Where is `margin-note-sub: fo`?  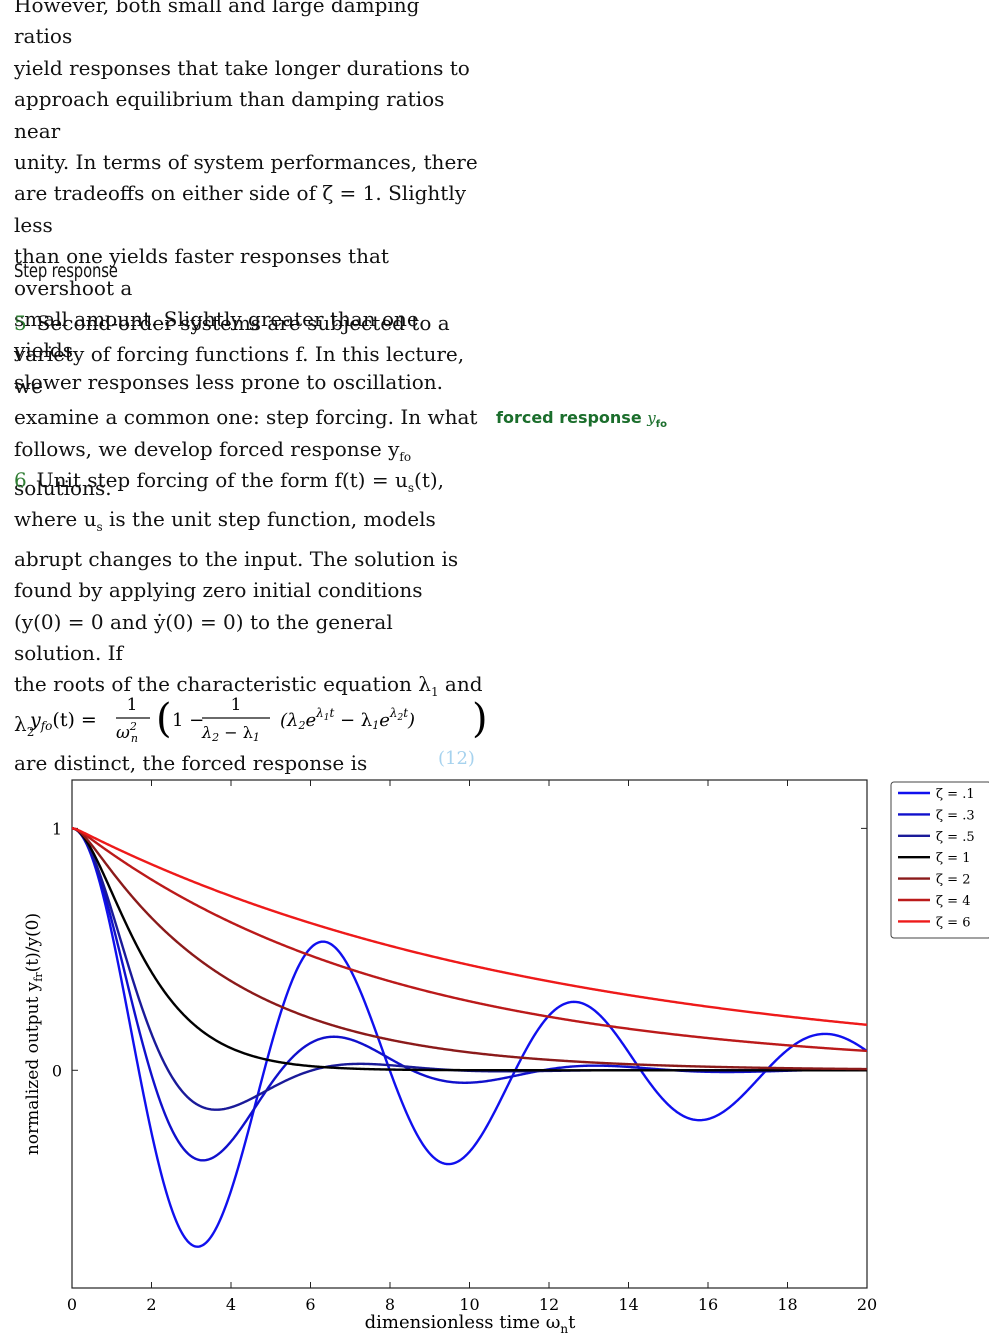
margin-note-sub: fo is located at coordinates (661, 424).